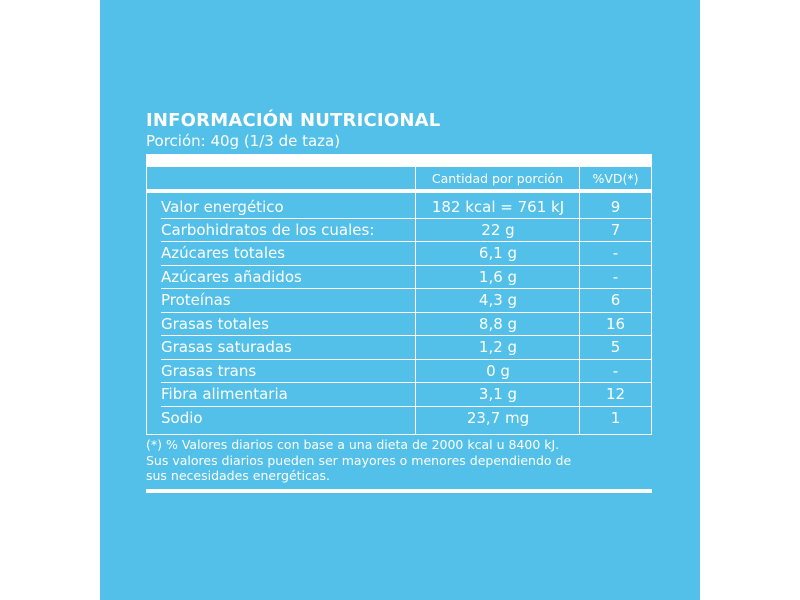  What do you see at coordinates (498, 347) in the screenshot?
I see `nutrient-amount: 1,2 g` at bounding box center [498, 347].